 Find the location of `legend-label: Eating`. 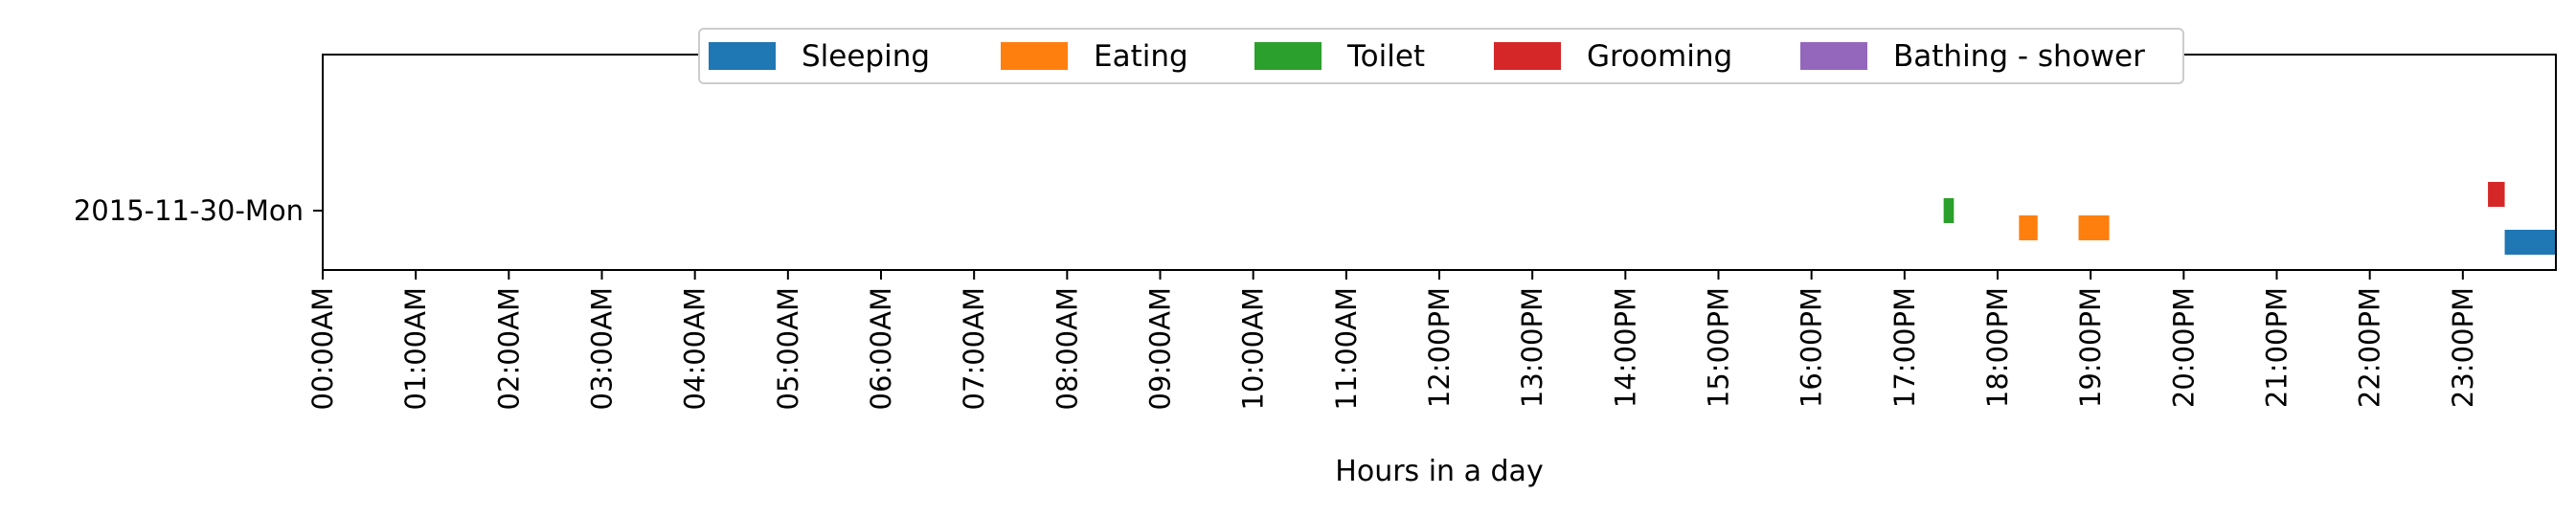

legend-label: Eating is located at coordinates (1141, 56).